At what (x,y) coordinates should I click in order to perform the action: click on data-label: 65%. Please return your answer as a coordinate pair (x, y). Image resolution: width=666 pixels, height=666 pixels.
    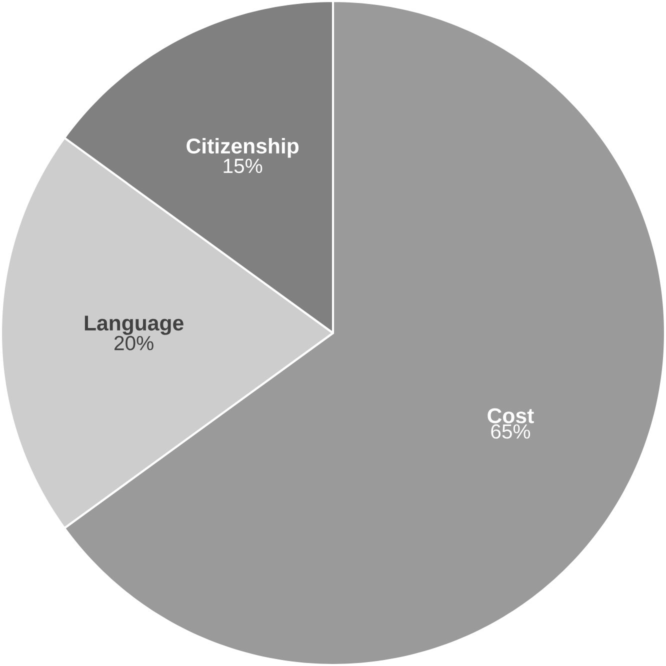
    Looking at the image, I should click on (510, 431).